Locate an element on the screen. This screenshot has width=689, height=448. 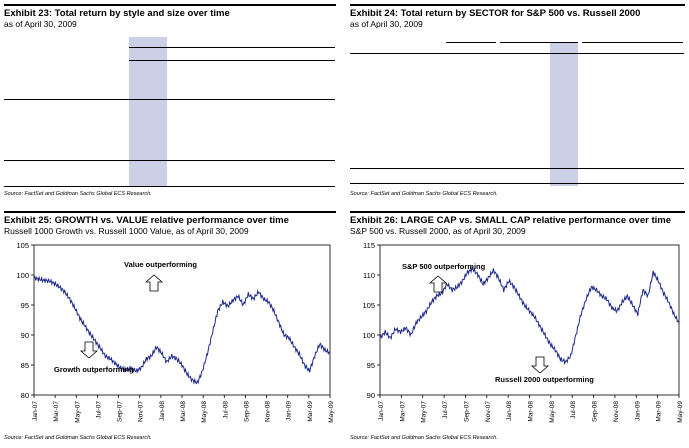
bottom-rule is located at coordinates (169, 186).